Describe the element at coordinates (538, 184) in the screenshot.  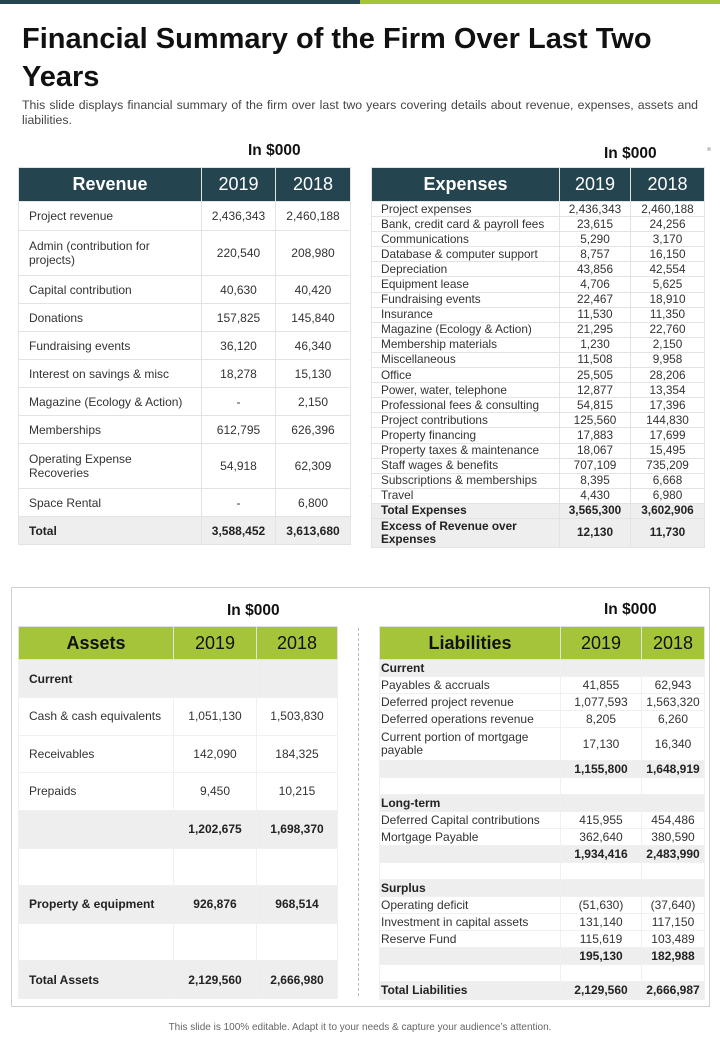
I see `expenses-header-row: Expenses 2019 2018` at that location.